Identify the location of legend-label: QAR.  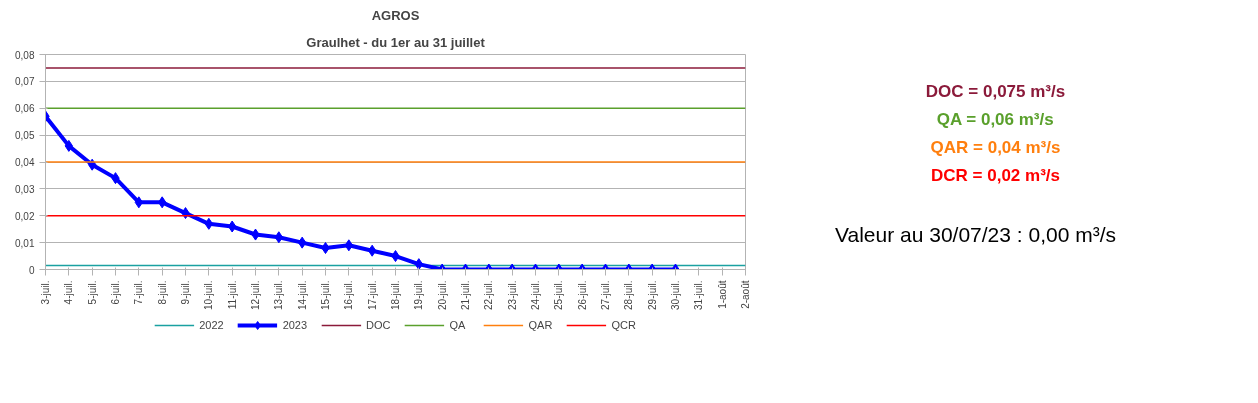
(540, 325).